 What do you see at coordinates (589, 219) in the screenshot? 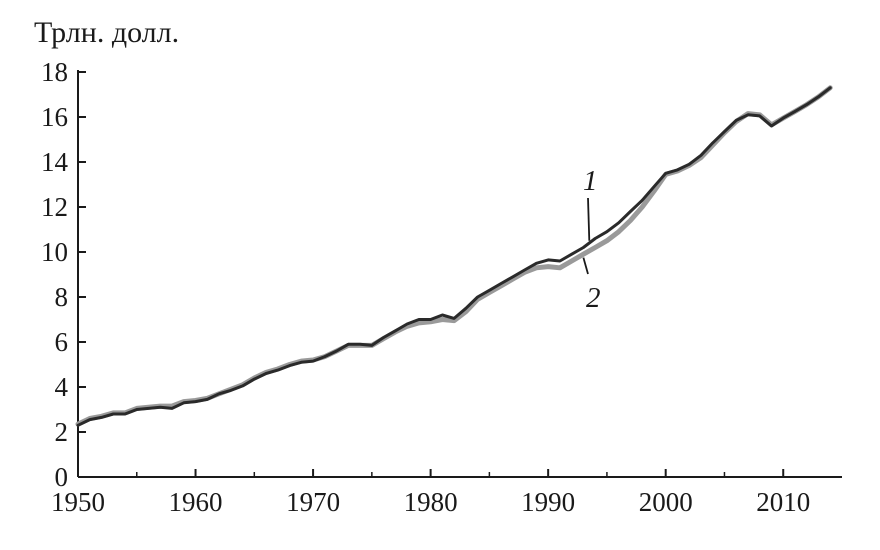
I see `series-tag-1-leader` at bounding box center [589, 219].